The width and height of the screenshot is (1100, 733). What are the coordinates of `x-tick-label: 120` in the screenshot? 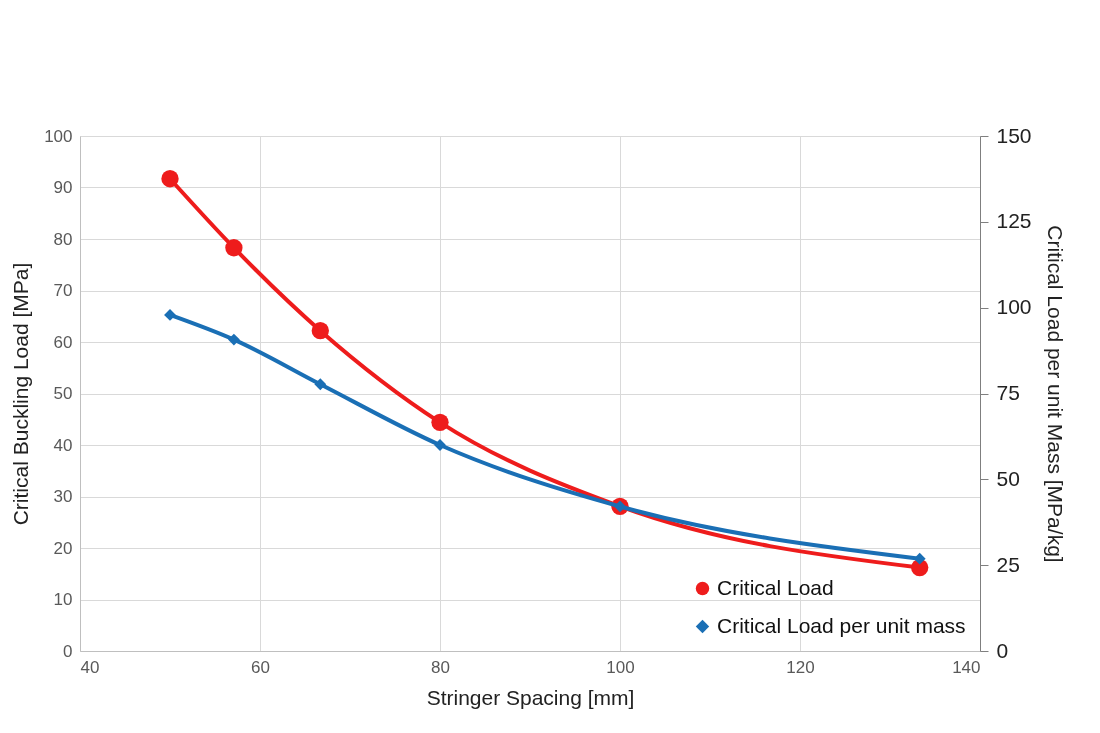 It's located at (800, 667).